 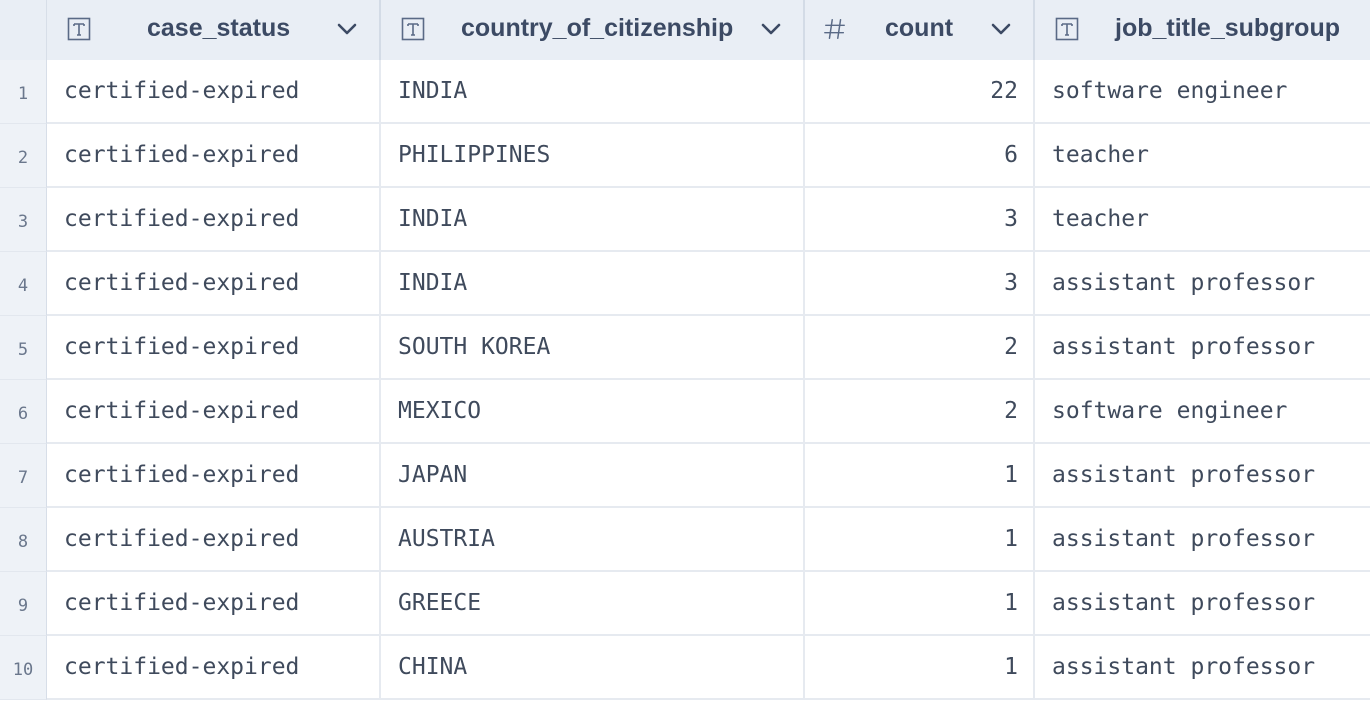 I want to click on column-header-count: count, so click(x=920, y=30).